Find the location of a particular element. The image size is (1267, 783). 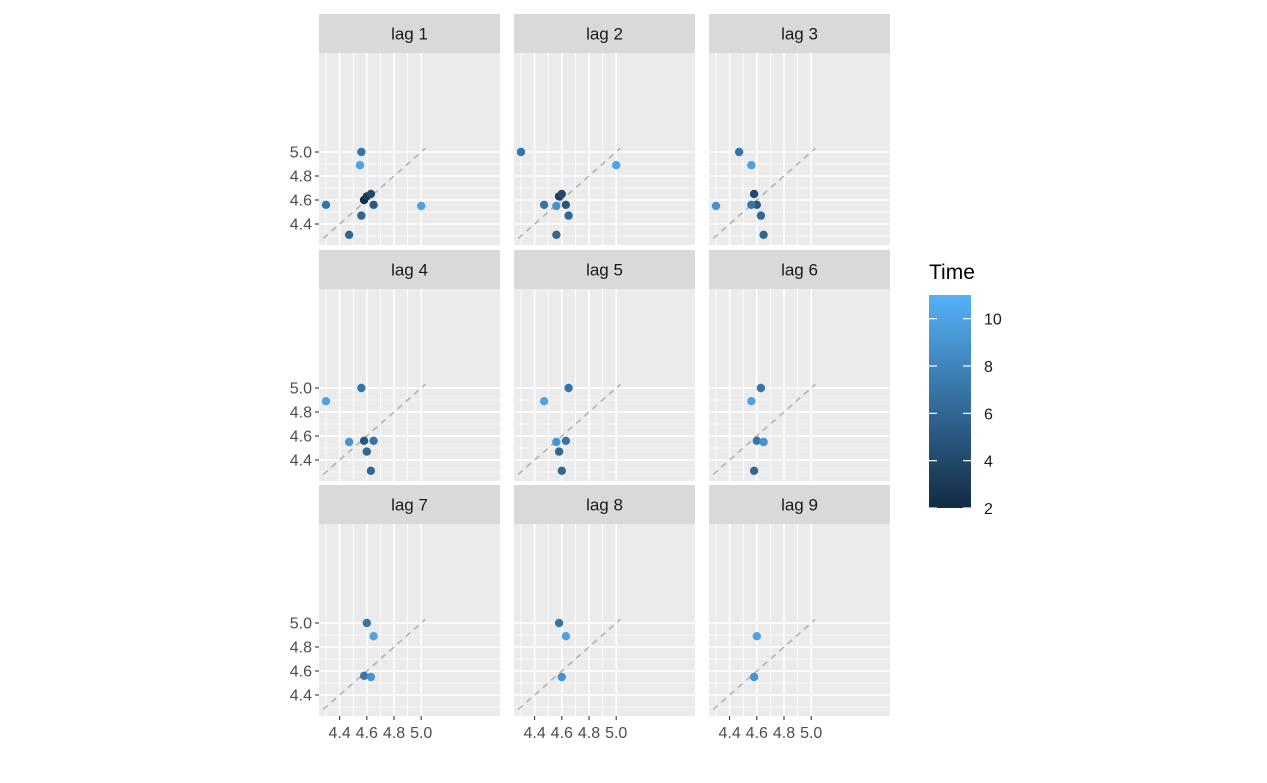

facet-label: lag 8 is located at coordinates (604, 505).